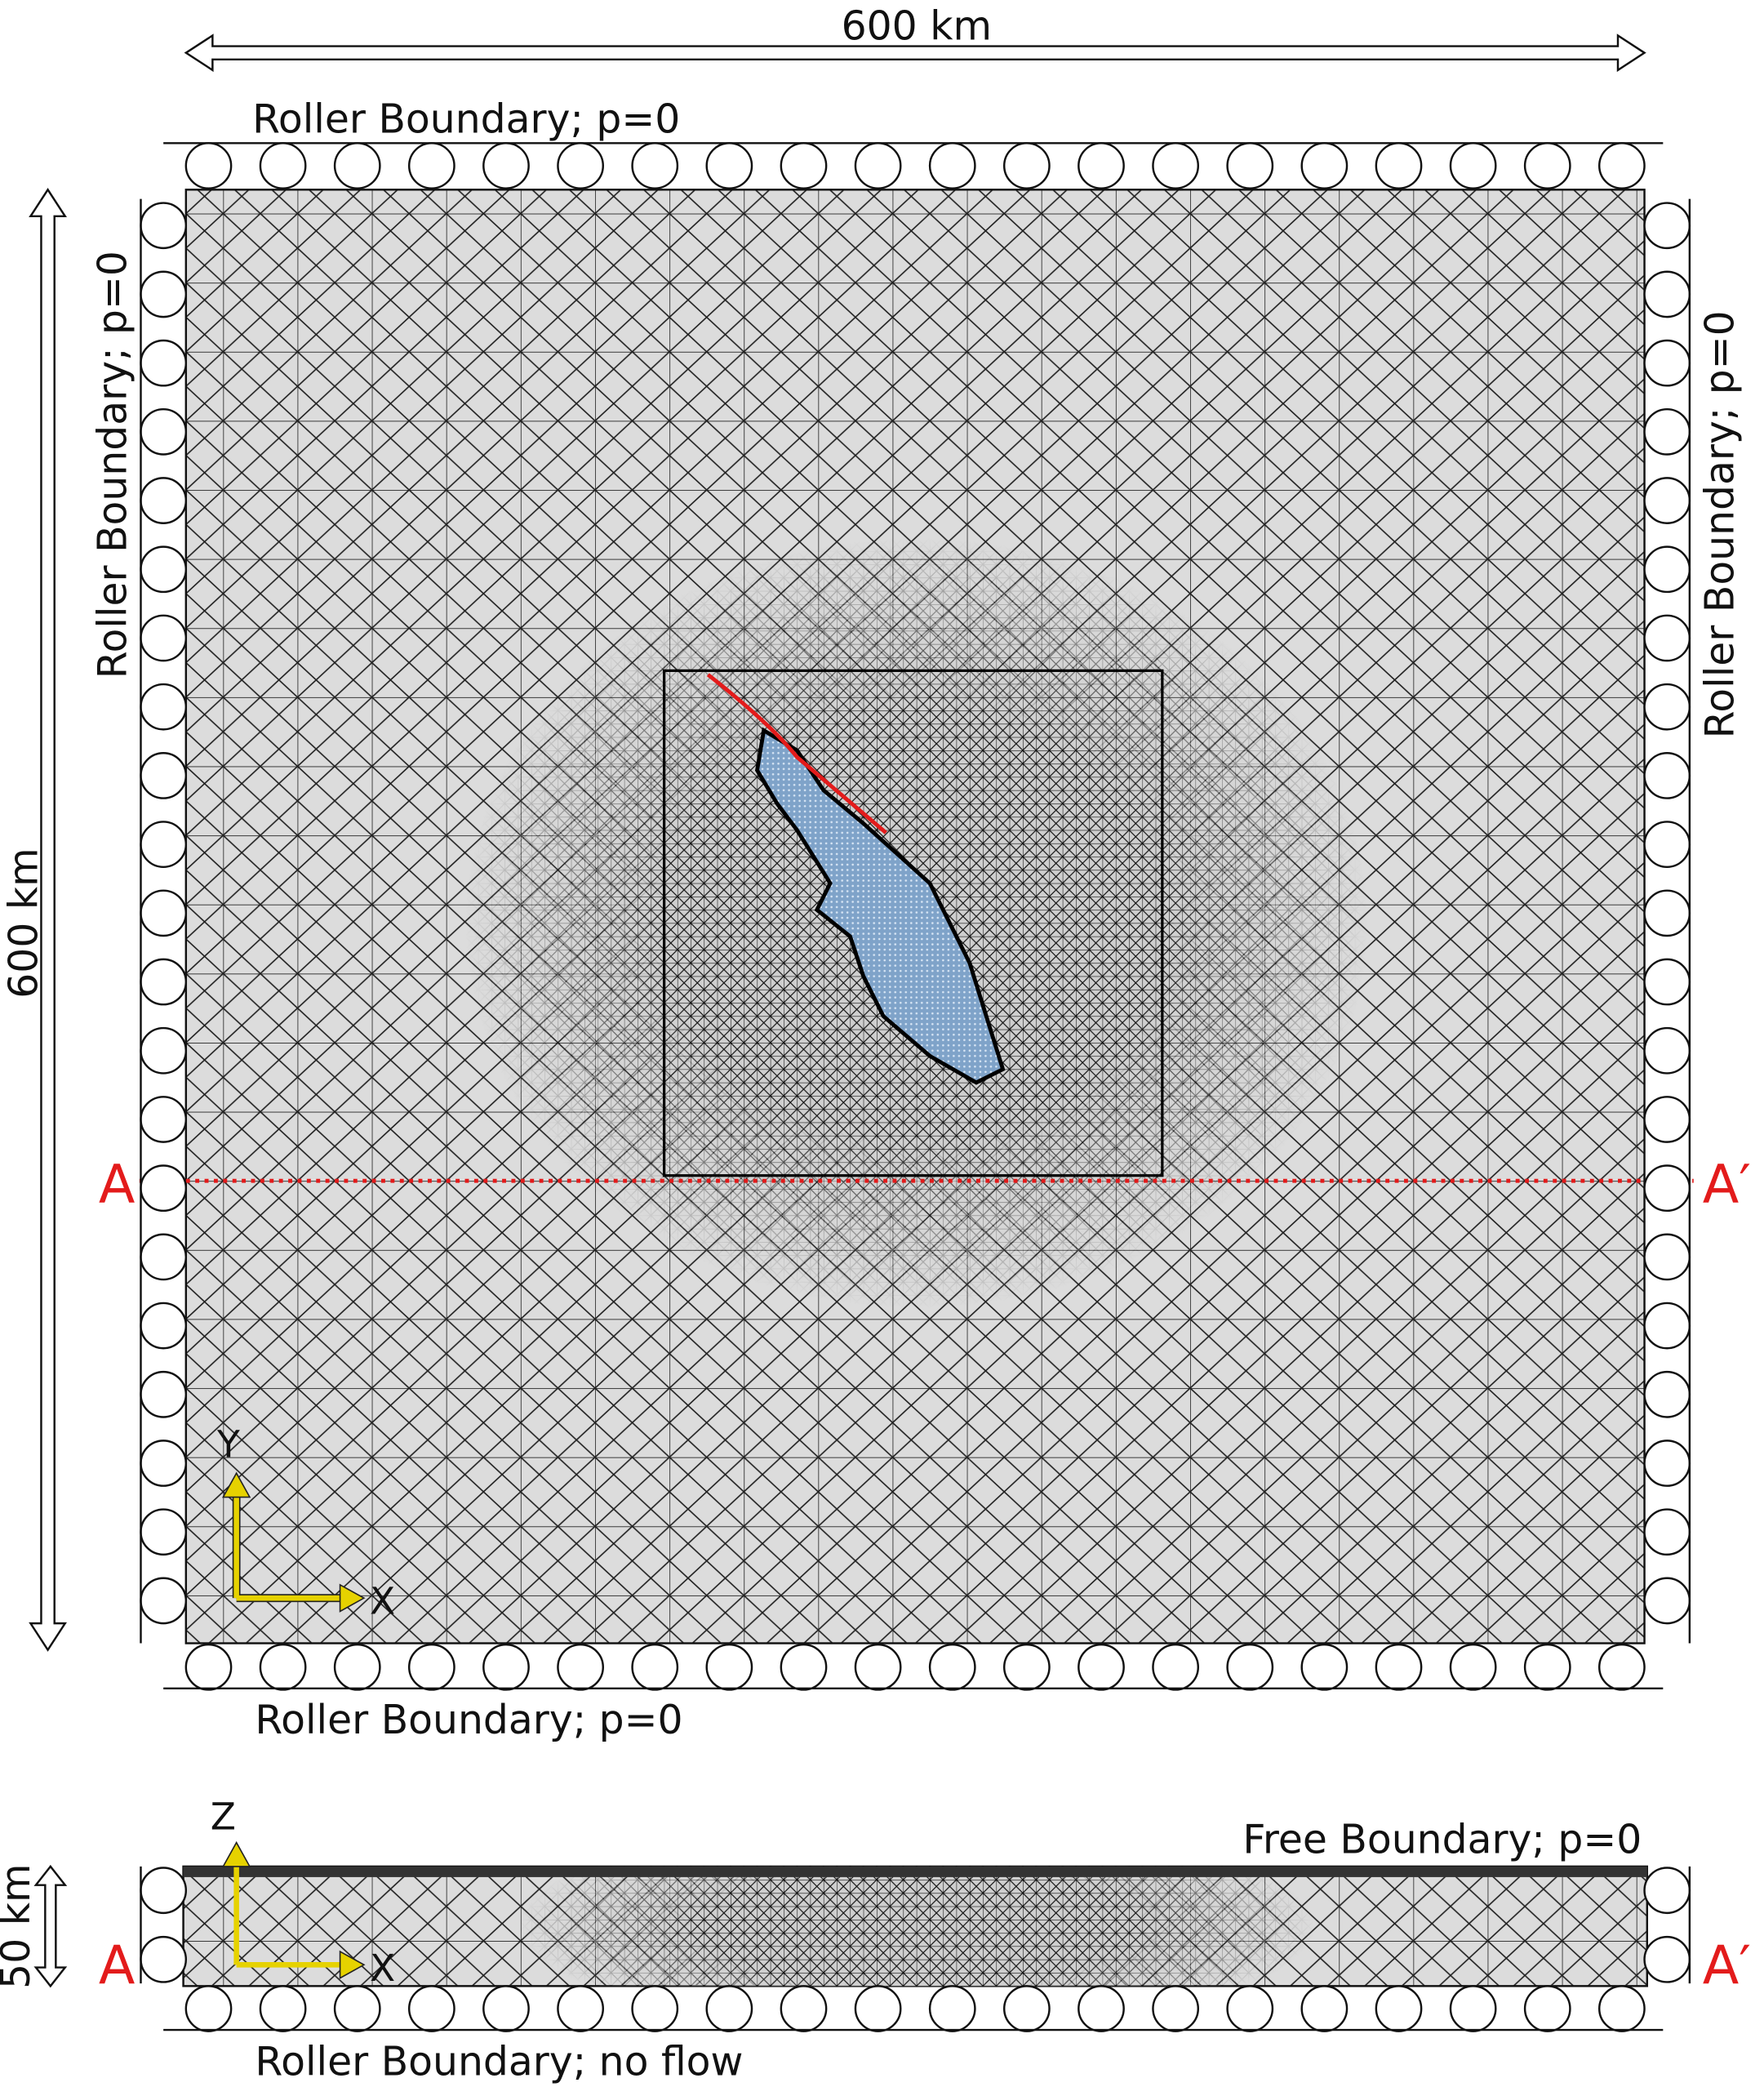 The height and width of the screenshot is (2096, 1764). I want to click on axes-icon, so click(293, 1910).